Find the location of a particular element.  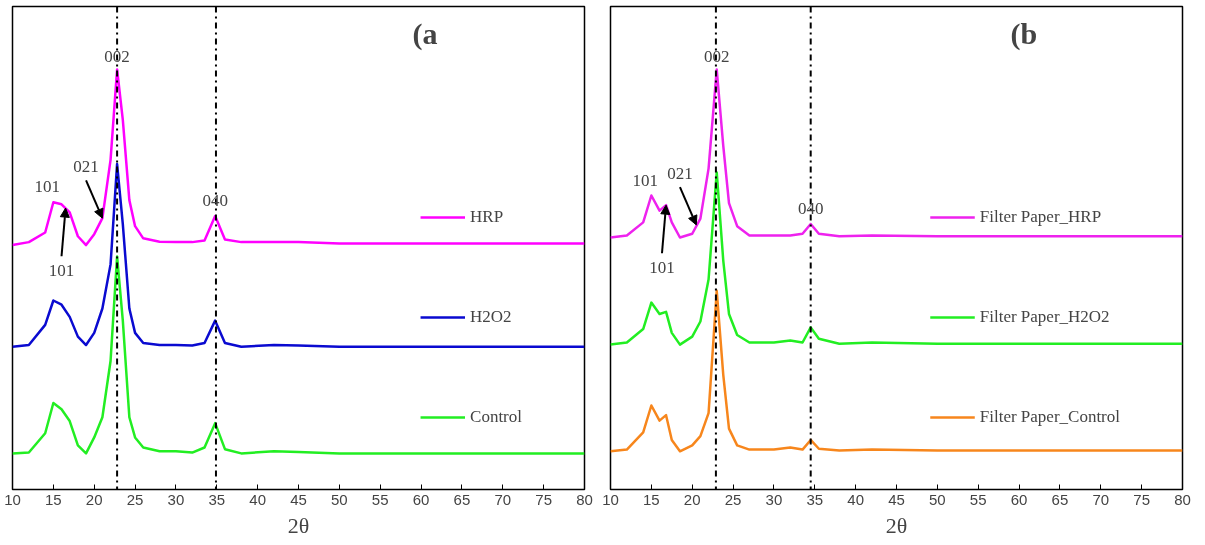

legend-label: HRP is located at coordinates (487, 217).